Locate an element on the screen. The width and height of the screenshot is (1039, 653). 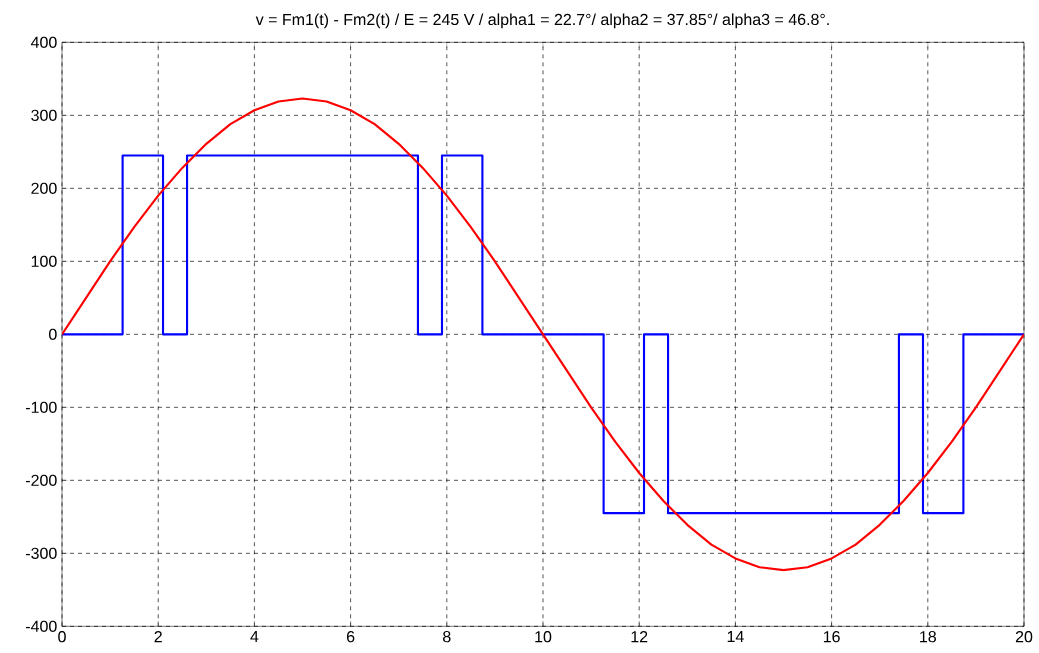
x-tick-label: 8 is located at coordinates (447, 637).